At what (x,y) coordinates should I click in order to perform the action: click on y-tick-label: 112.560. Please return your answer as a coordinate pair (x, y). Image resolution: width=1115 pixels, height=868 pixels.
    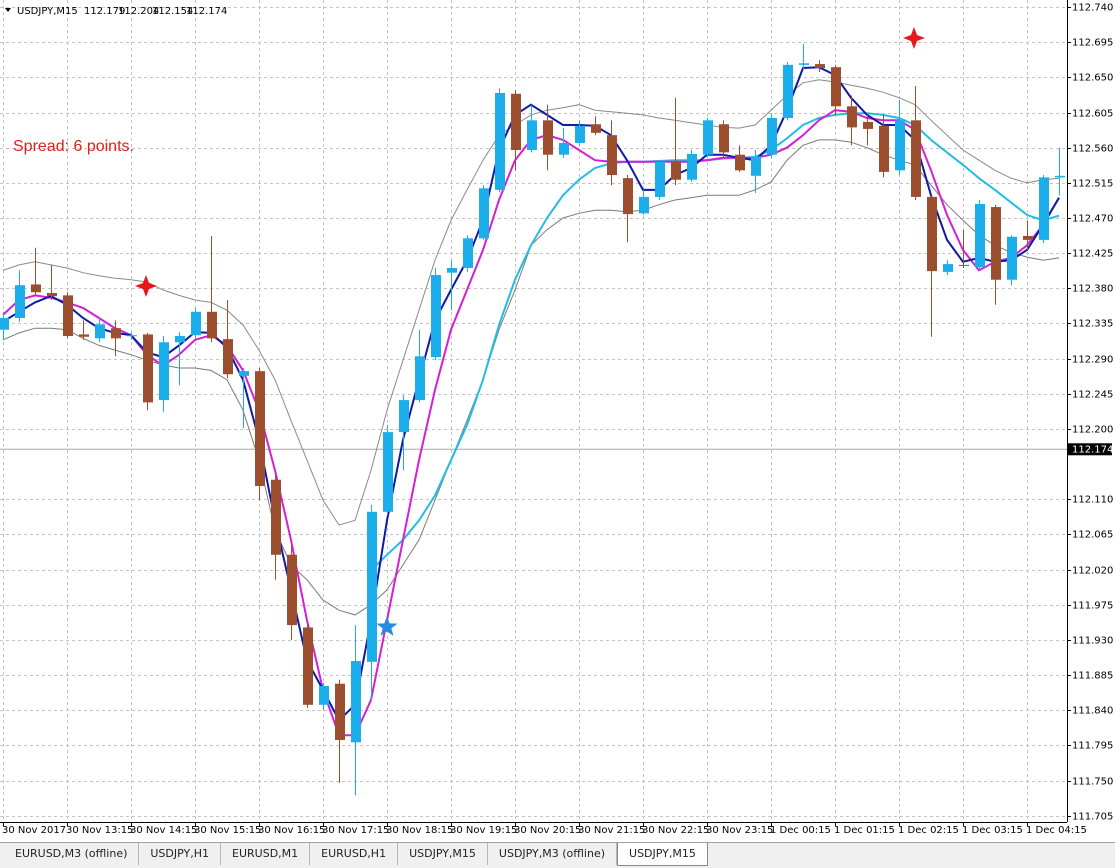
    Looking at the image, I should click on (1092, 149).